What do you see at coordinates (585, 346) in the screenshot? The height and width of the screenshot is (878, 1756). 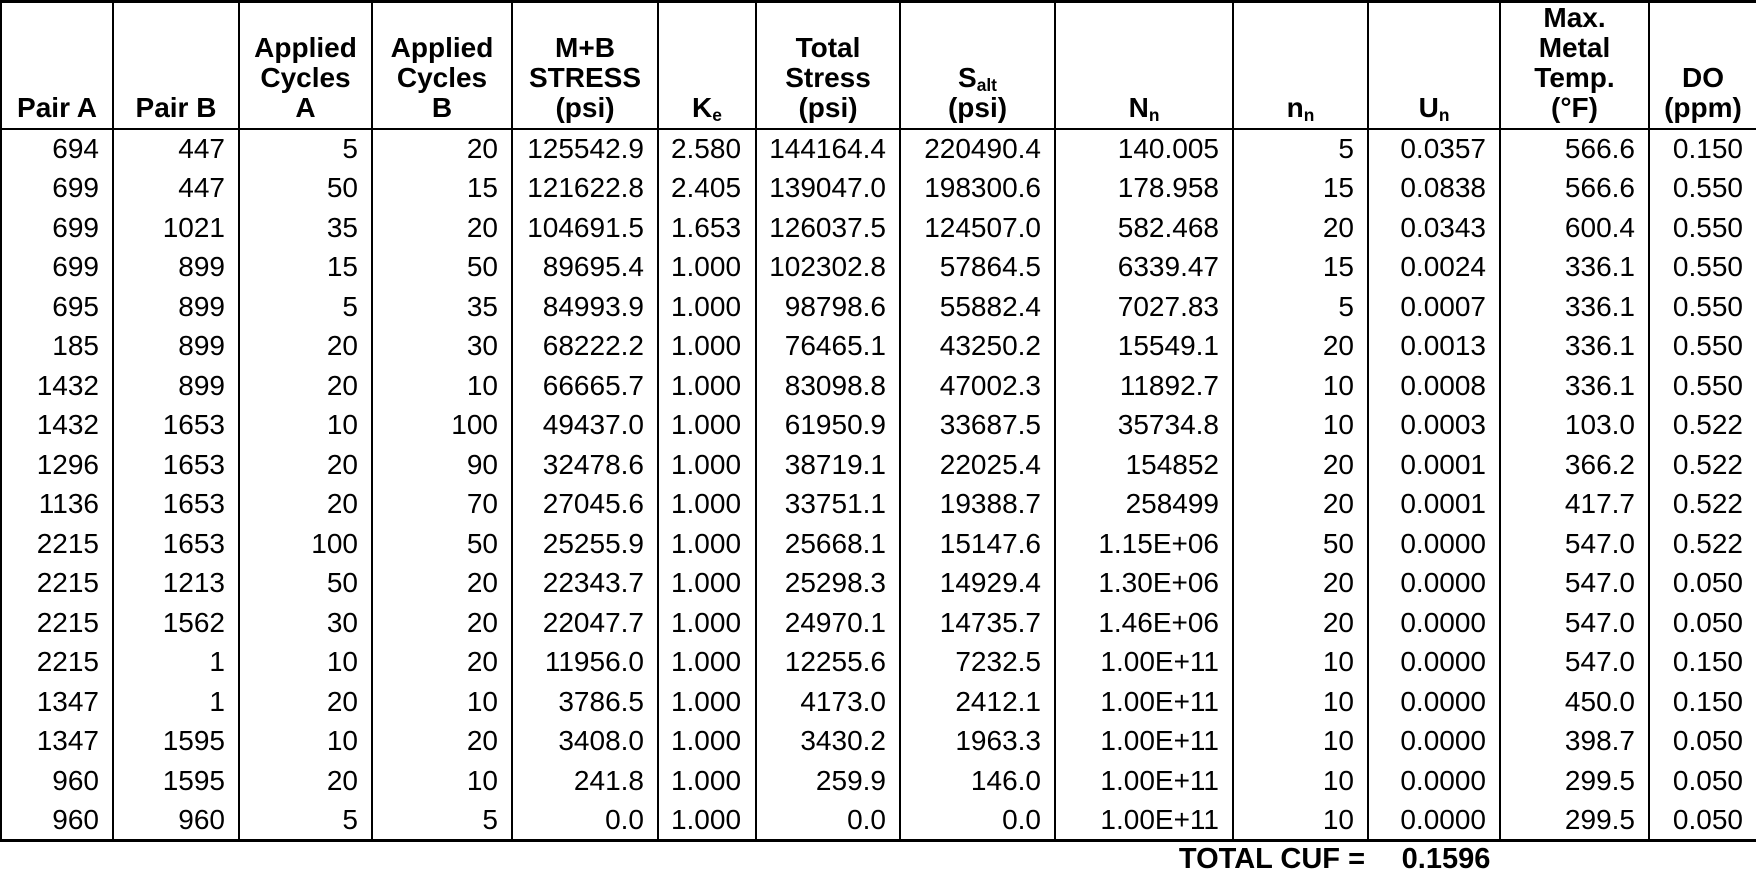 I see `cell-mb-stress-psi: 68222.2` at bounding box center [585, 346].